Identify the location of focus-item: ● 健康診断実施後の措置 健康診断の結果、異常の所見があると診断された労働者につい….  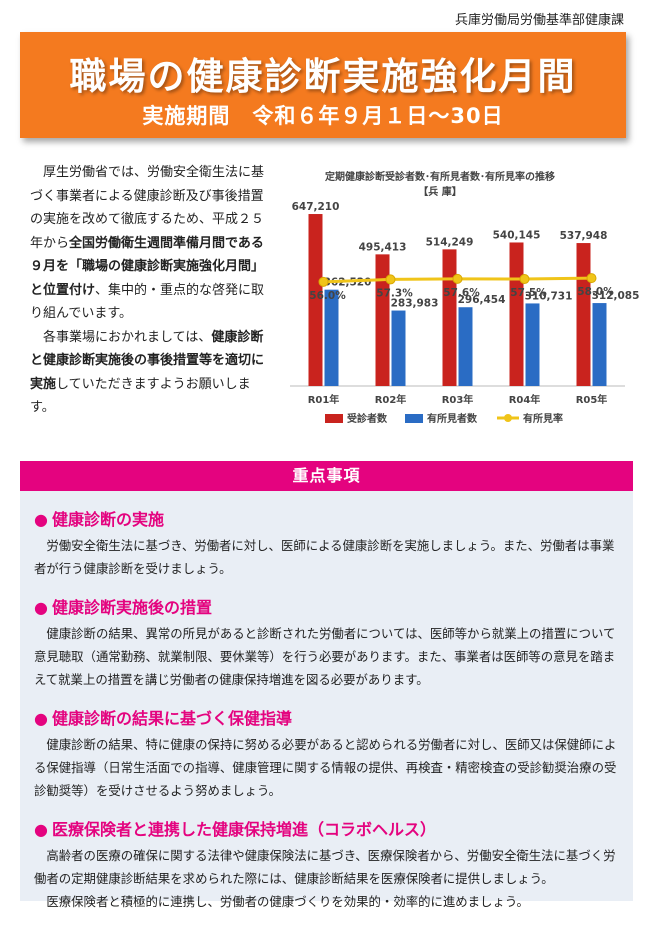
(329, 644).